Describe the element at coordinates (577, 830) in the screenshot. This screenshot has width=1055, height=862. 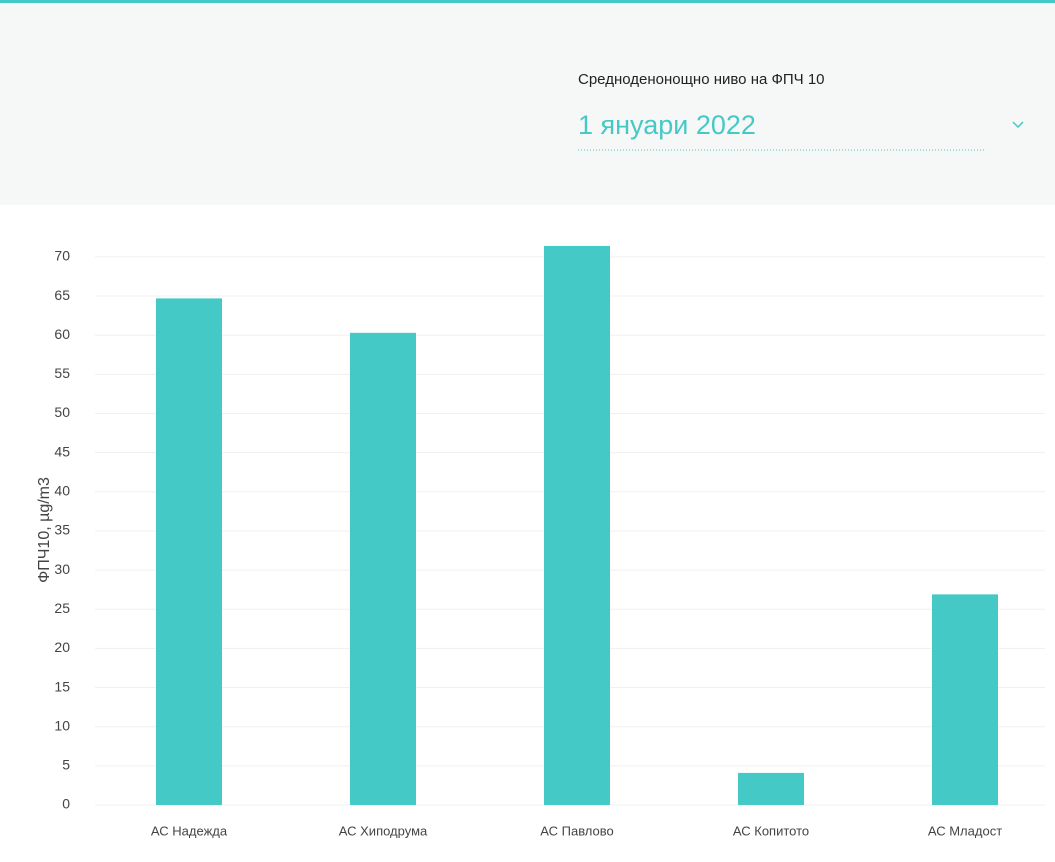
I see `x-tick-label: АС Павлово` at that location.